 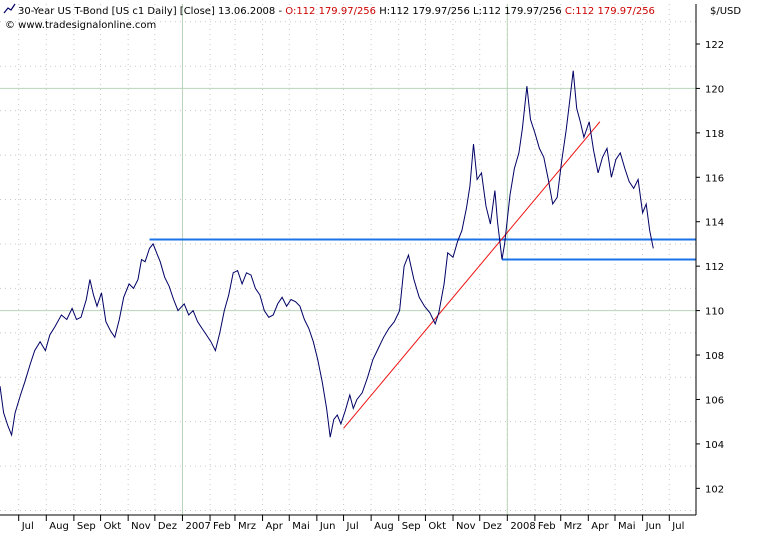 What do you see at coordinates (714, 400) in the screenshot?
I see `y-tick-label: 106` at bounding box center [714, 400].